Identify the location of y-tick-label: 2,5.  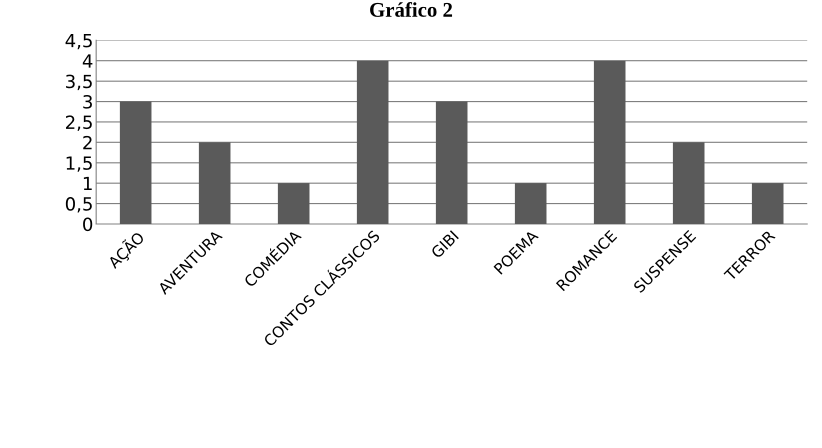
(79, 123).